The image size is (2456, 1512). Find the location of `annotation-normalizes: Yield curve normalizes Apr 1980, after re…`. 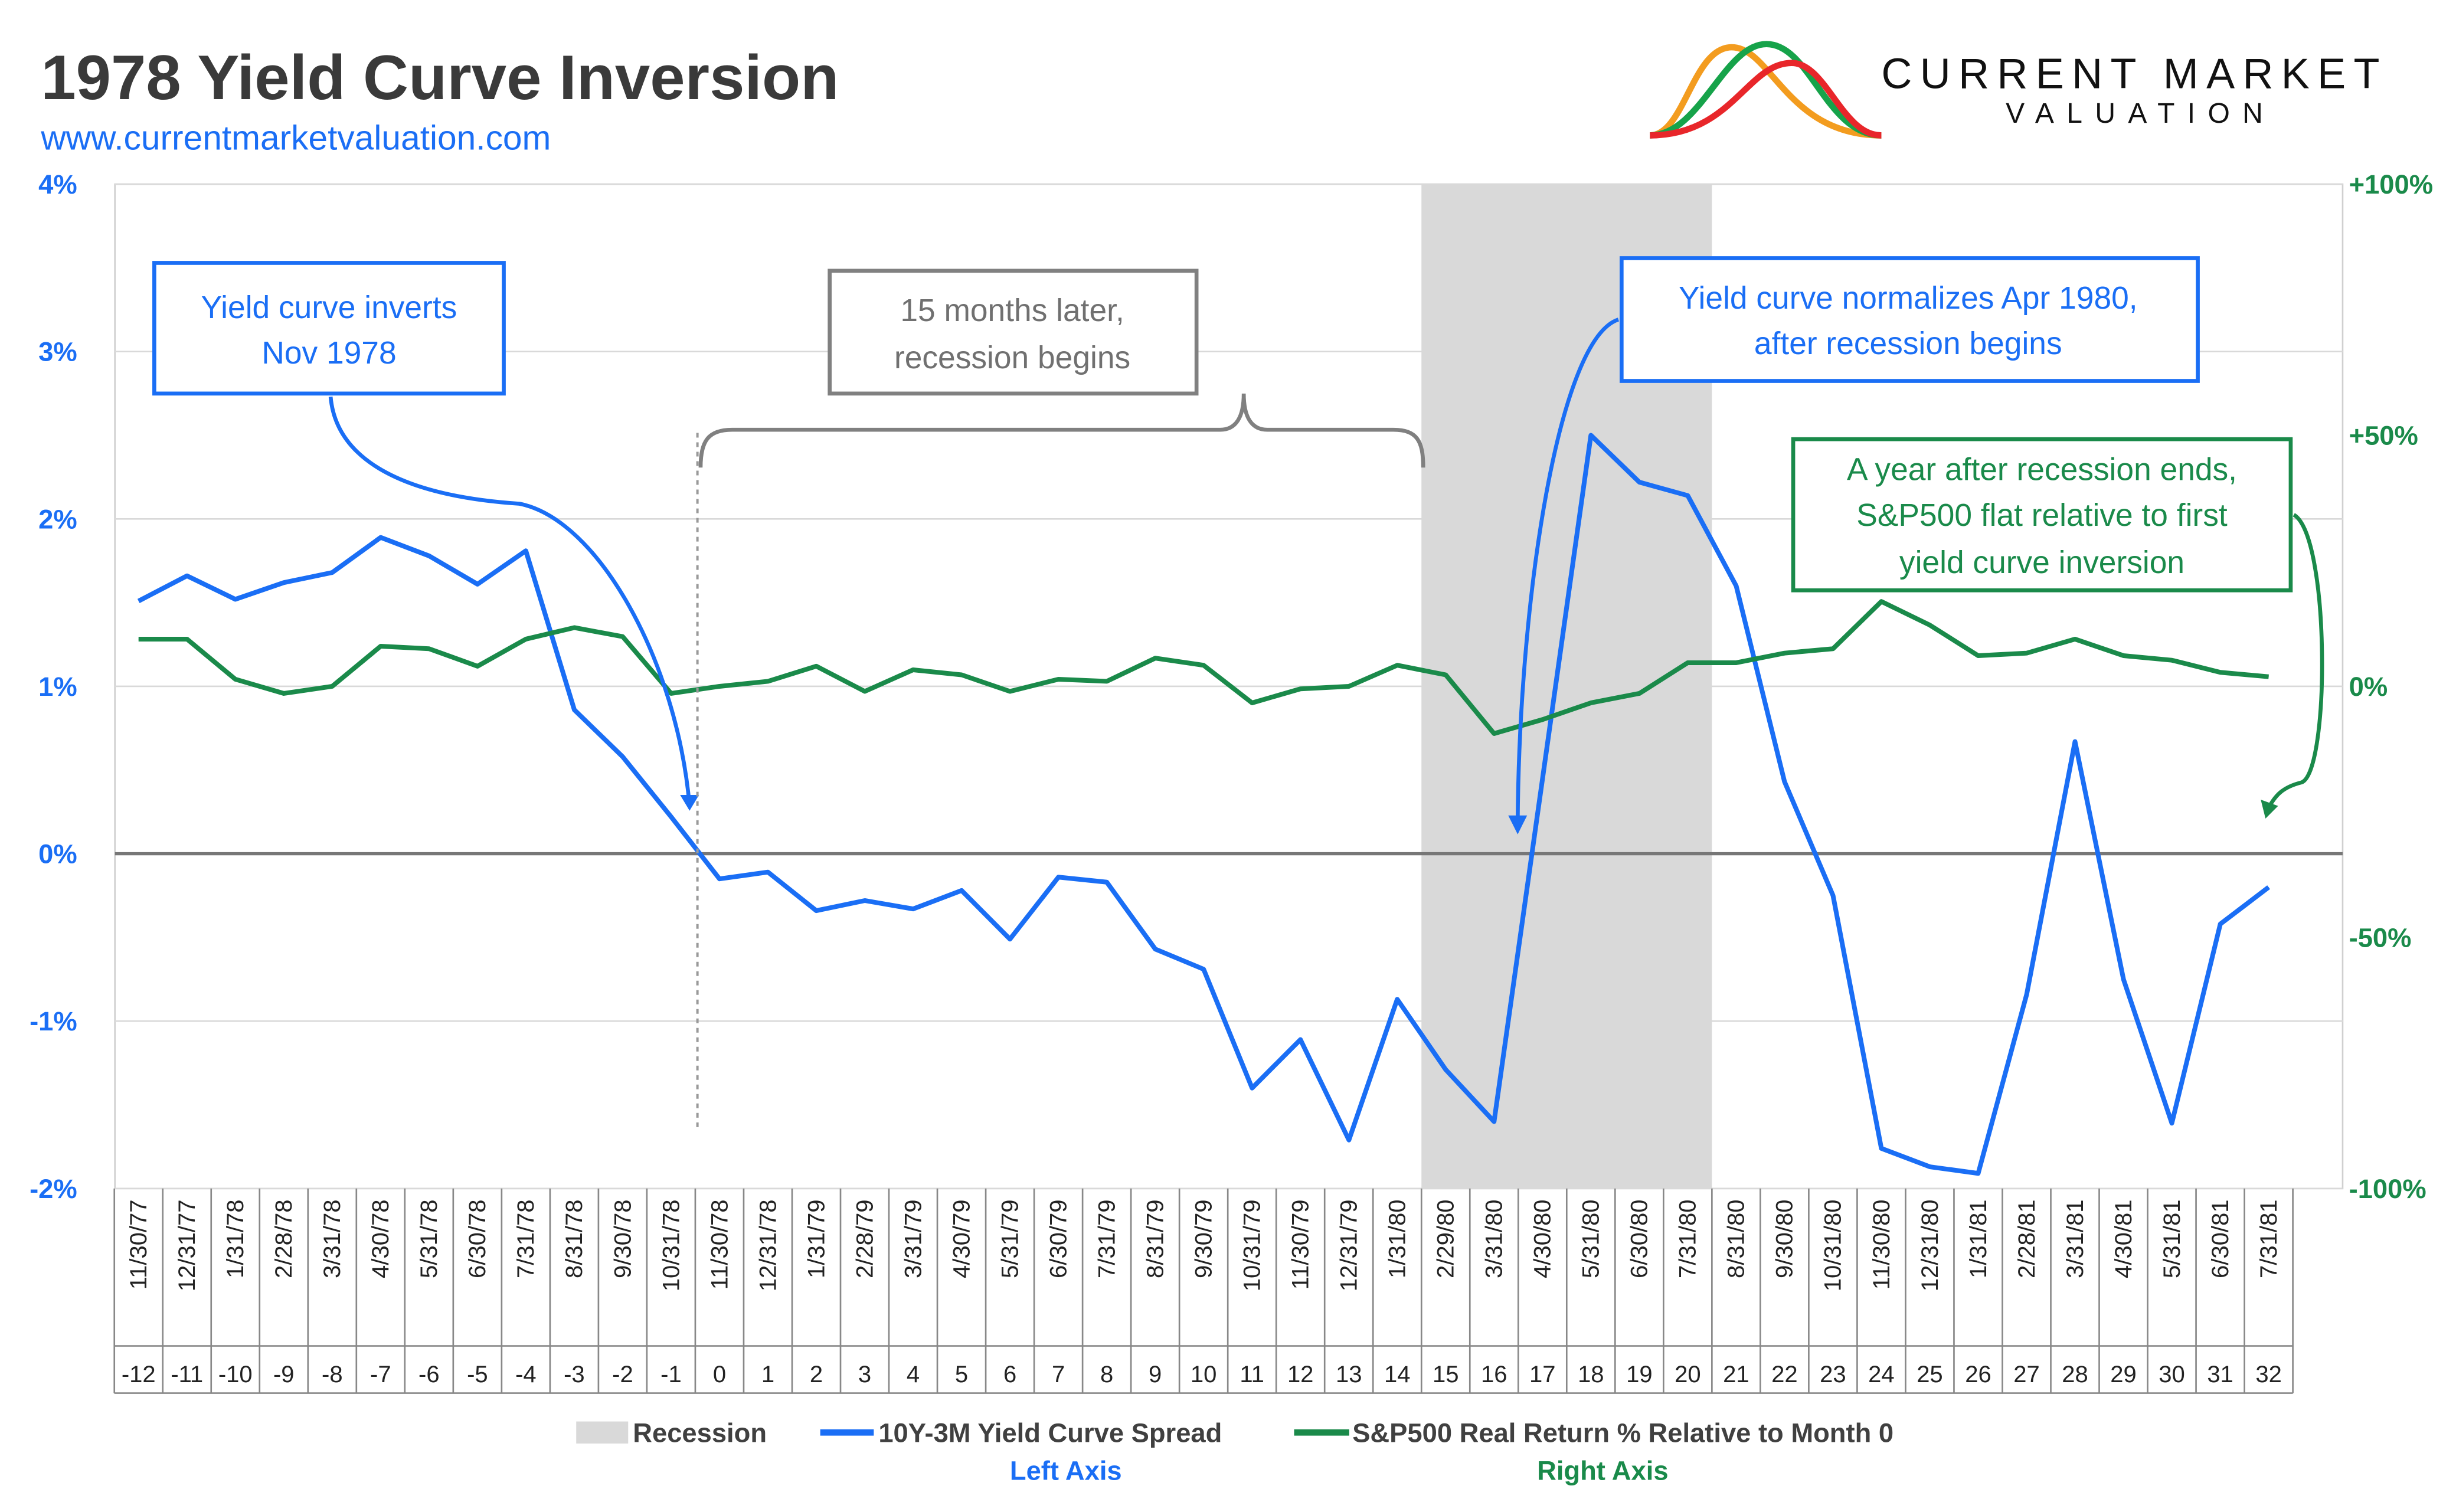

annotation-normalizes: Yield curve normalizes Apr 1980, after re… is located at coordinates (1854, 545).